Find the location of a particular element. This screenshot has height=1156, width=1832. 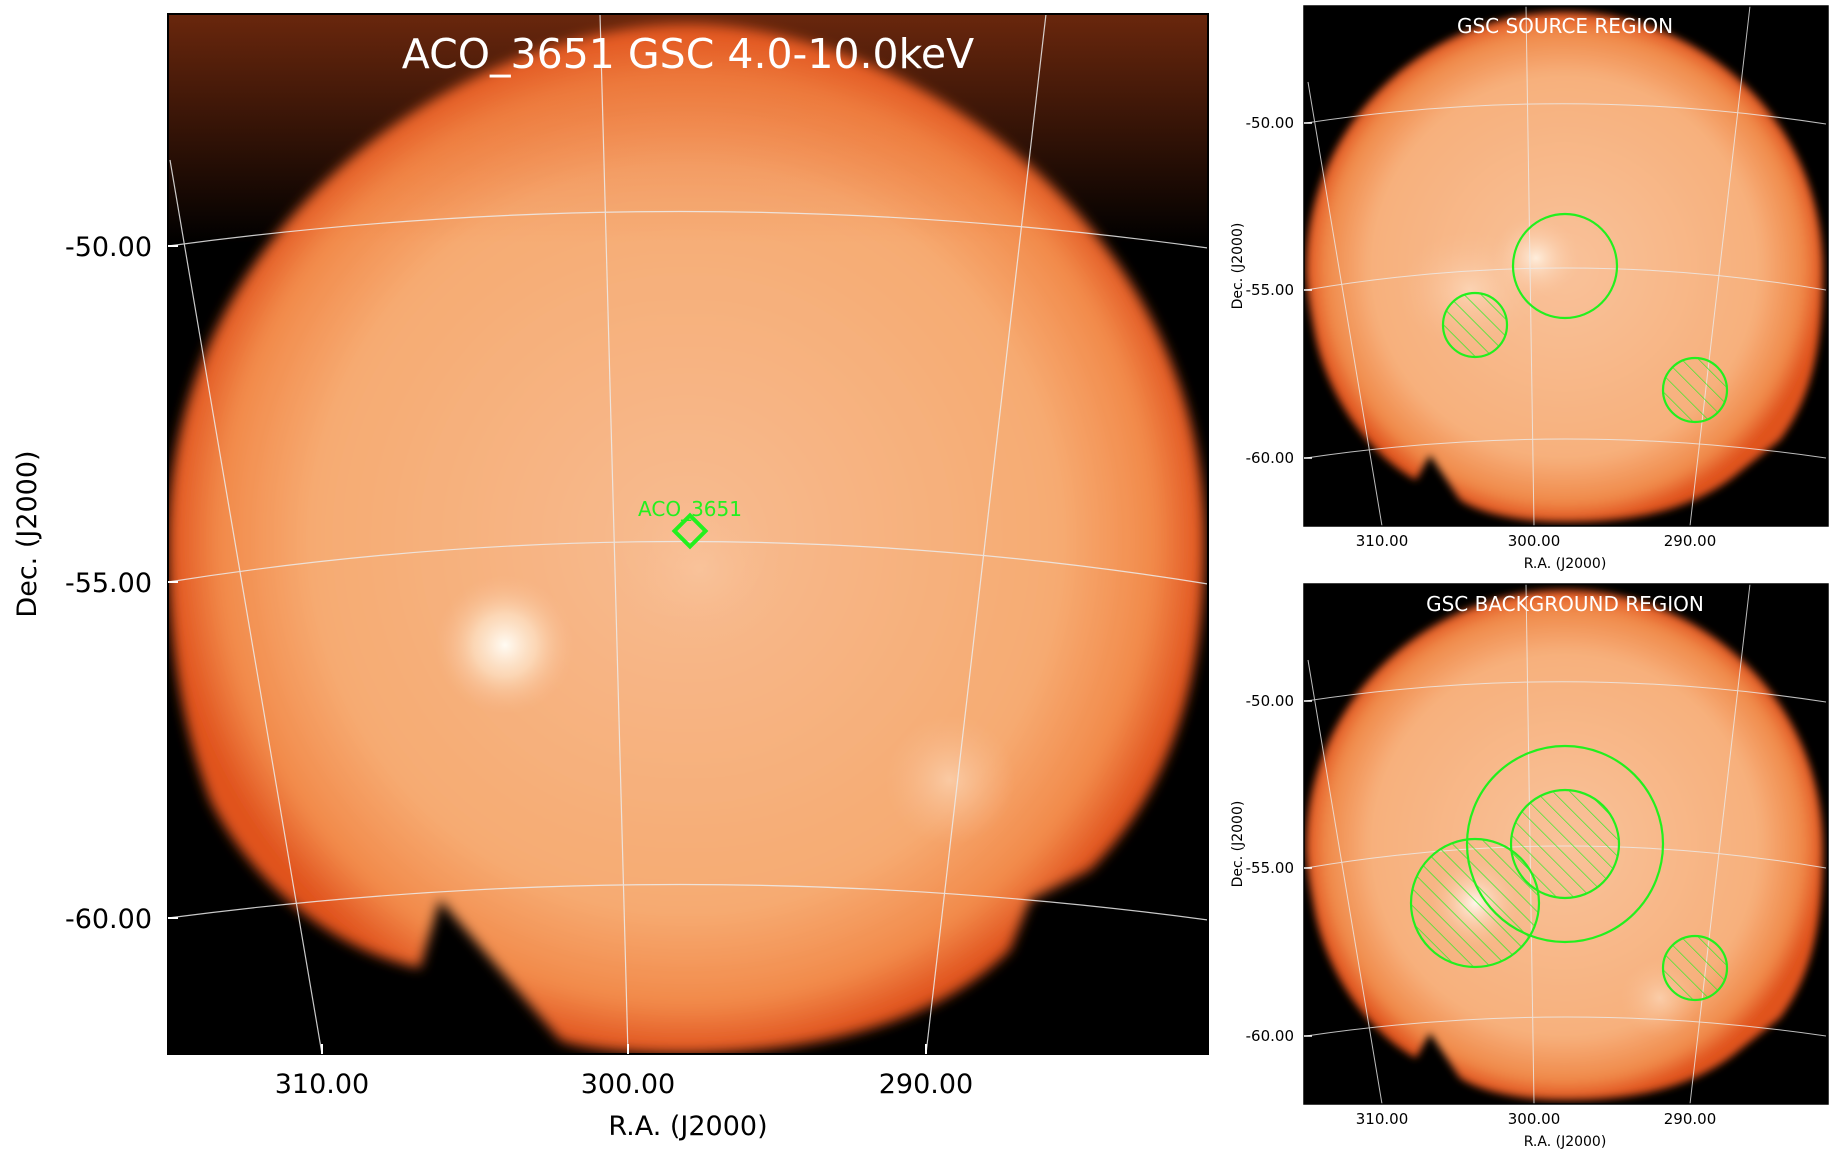

main-xtick-3: 290.00 is located at coordinates (926, 1084).